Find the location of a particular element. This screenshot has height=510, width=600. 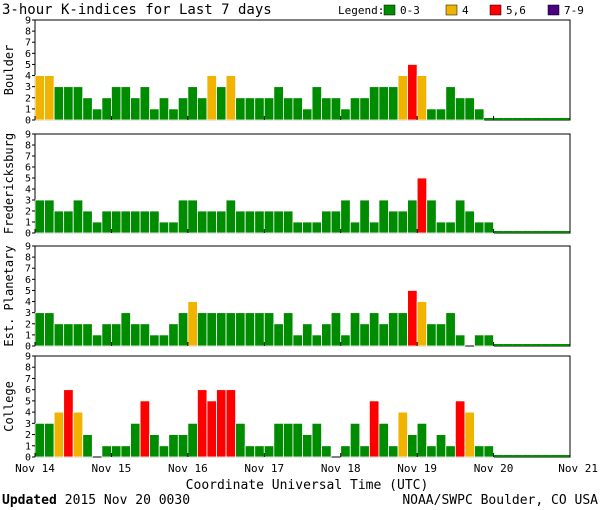

station-label: College is located at coordinates (9, 406).